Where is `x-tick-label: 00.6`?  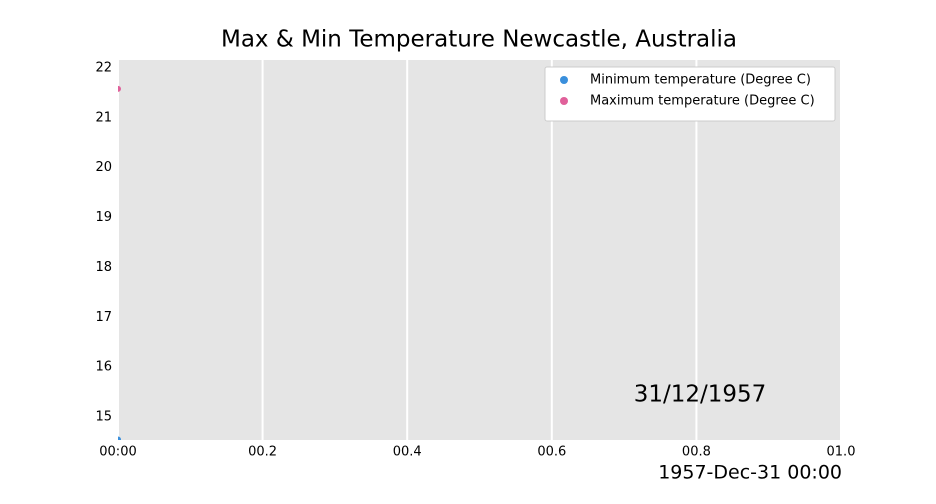 x-tick-label: 00.6 is located at coordinates (551, 452).